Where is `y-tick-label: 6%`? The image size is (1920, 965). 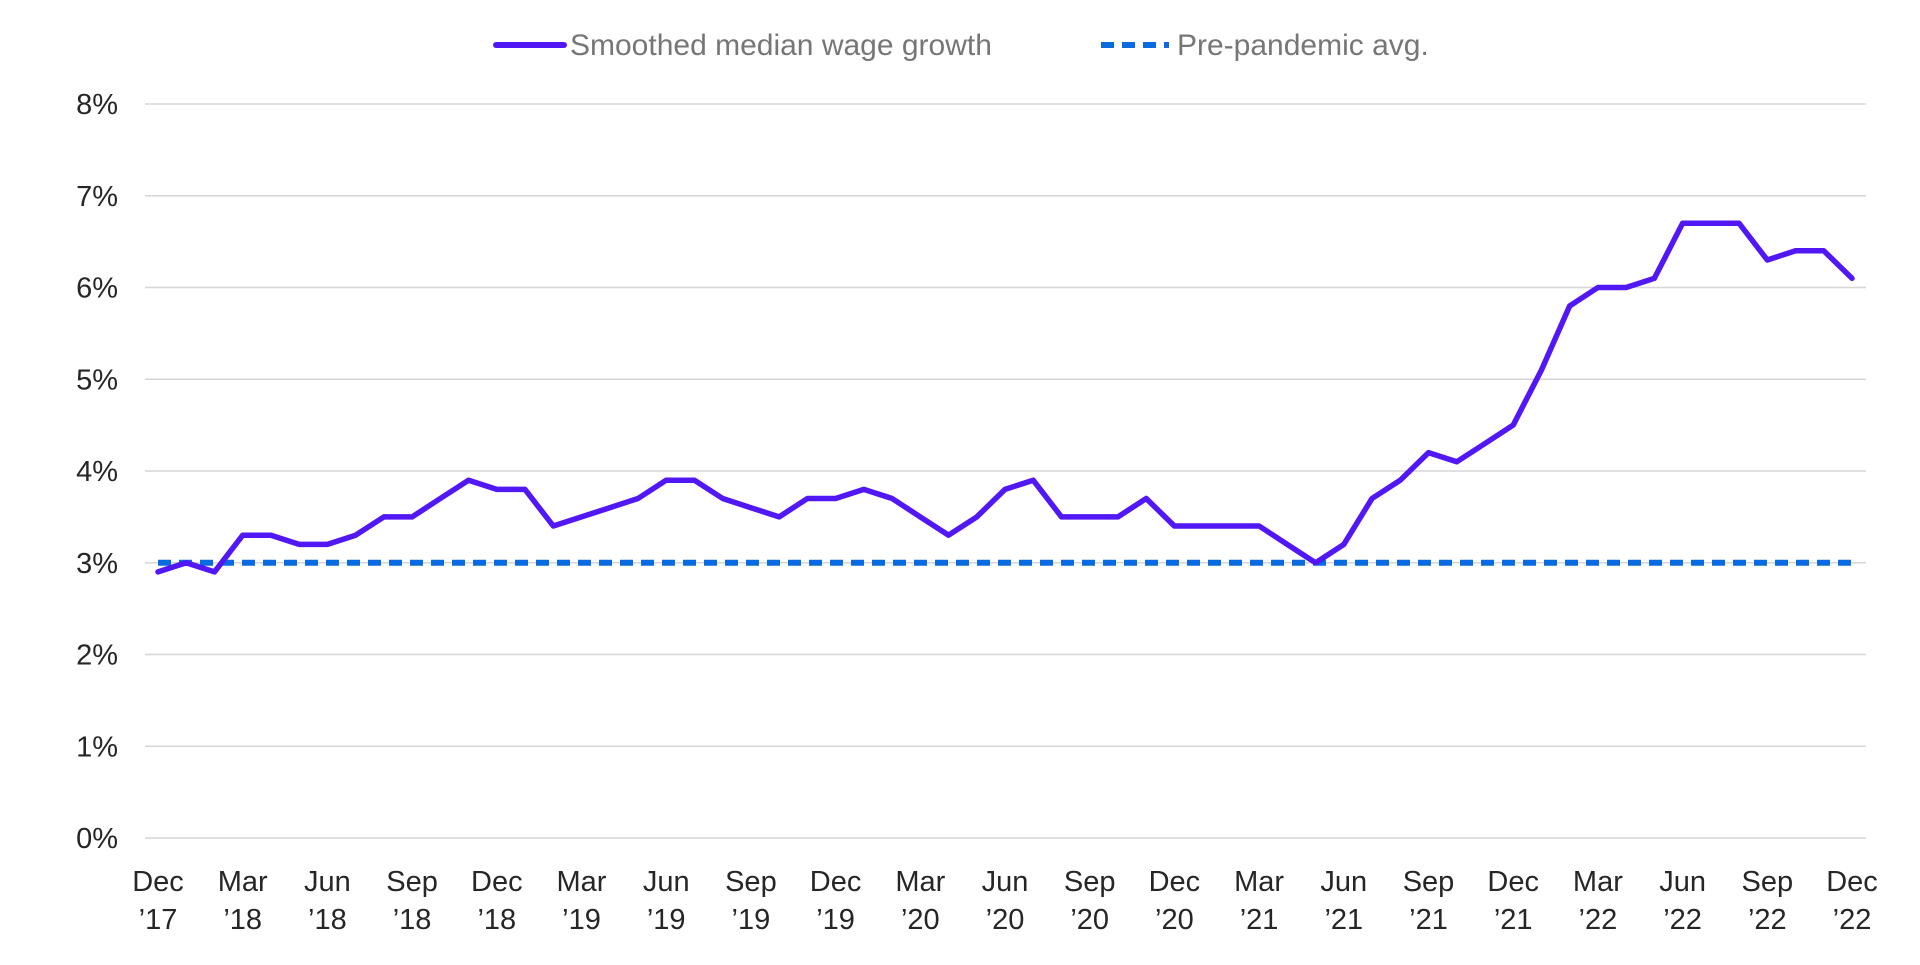
y-tick-label: 6% is located at coordinates (97, 289).